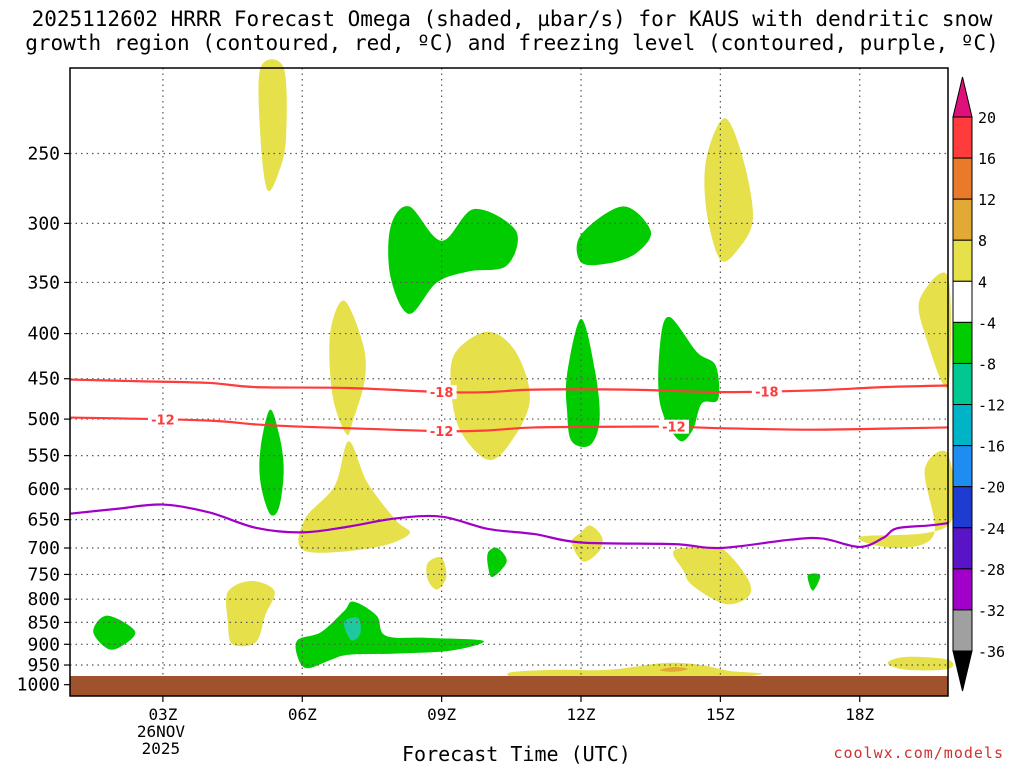 The image size is (1024, 768). Describe the element at coordinates (43, 282) in the screenshot. I see `y-tick-label: 350` at that location.